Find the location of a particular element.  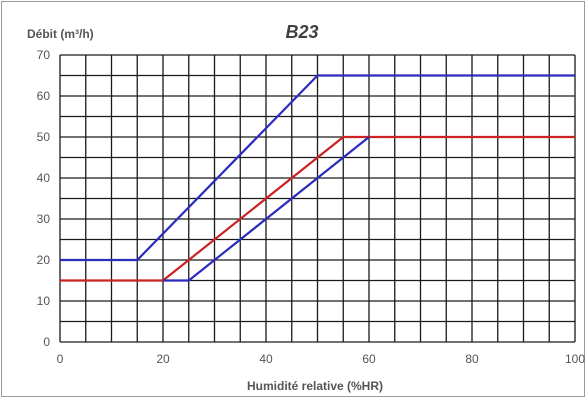

x-tick-label: 60 is located at coordinates (369, 359).